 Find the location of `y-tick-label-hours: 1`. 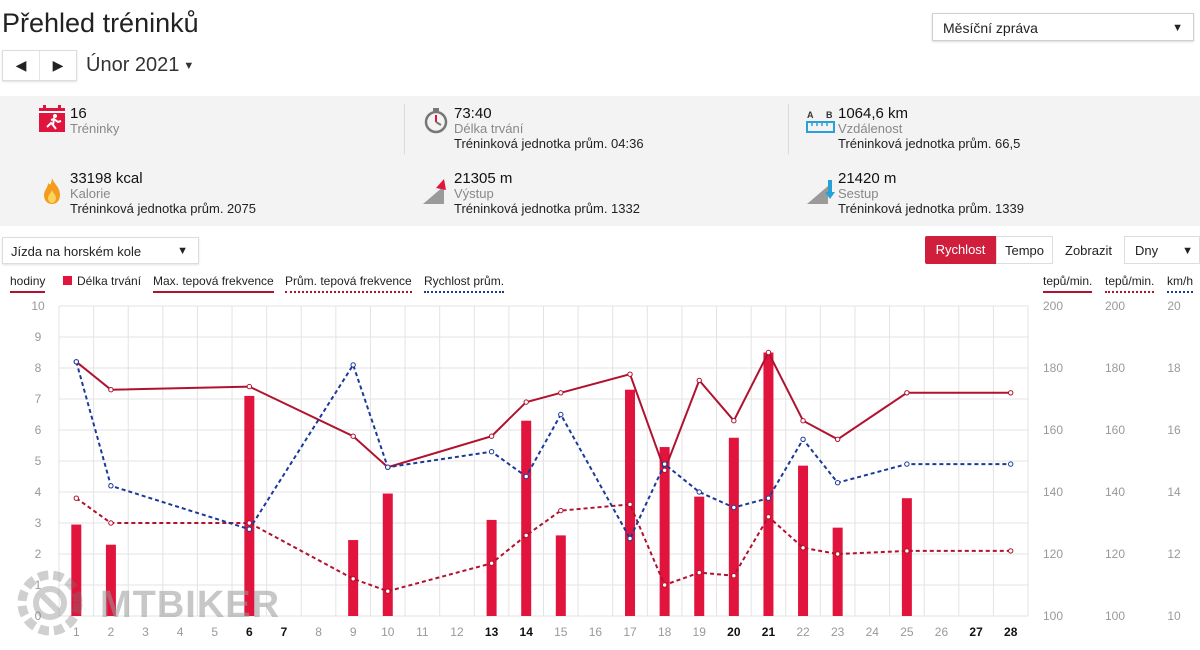

y-tick-label-hours: 1 is located at coordinates (38, 585).